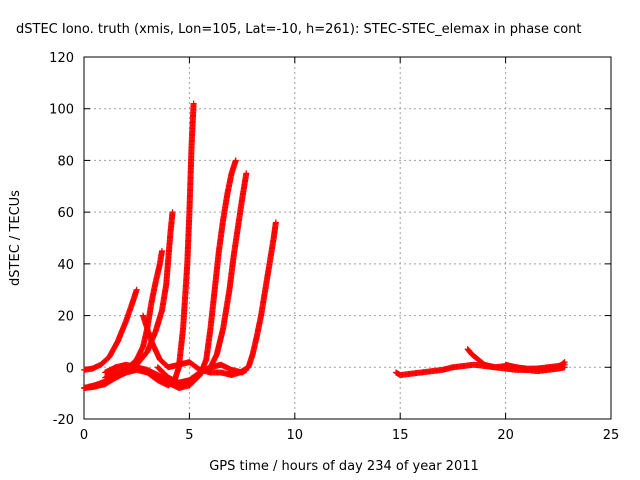 The image size is (640, 480). What do you see at coordinates (400, 435) in the screenshot?
I see `x-tick-label: 15` at bounding box center [400, 435].